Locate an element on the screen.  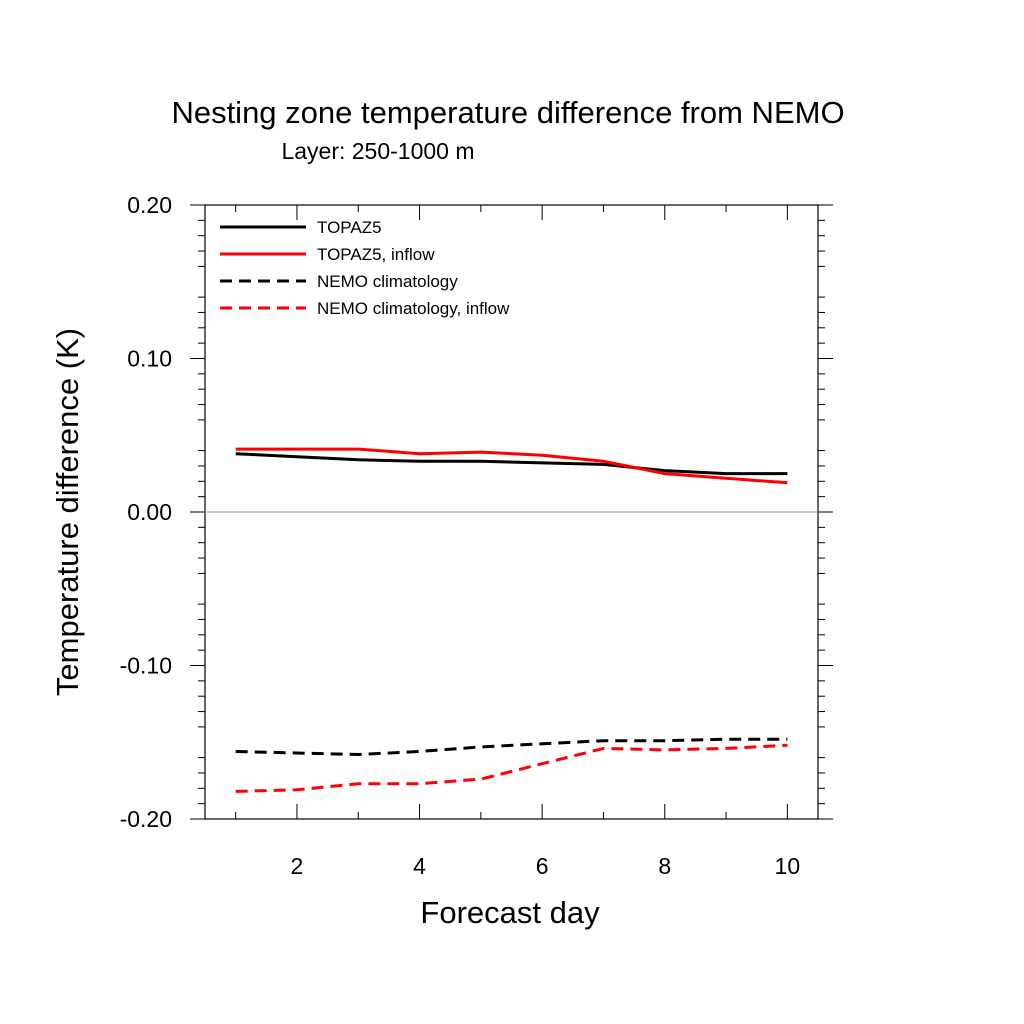
y-tick-label: 0.20 is located at coordinates (149, 205).